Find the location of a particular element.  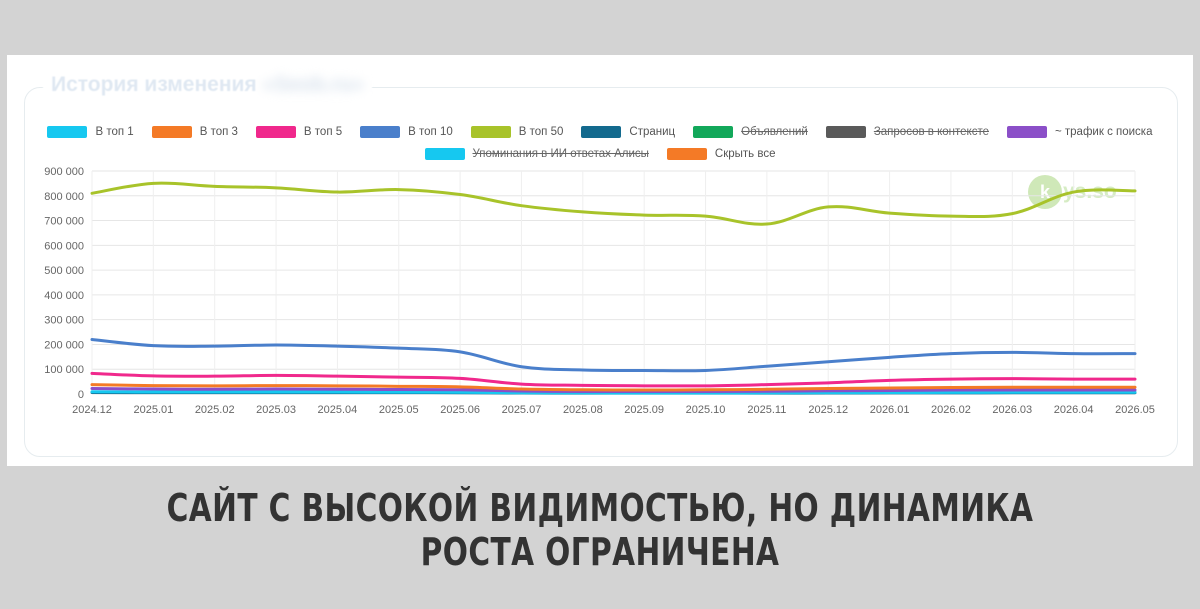

x-tick-label: 2026.02 is located at coordinates (951, 410).